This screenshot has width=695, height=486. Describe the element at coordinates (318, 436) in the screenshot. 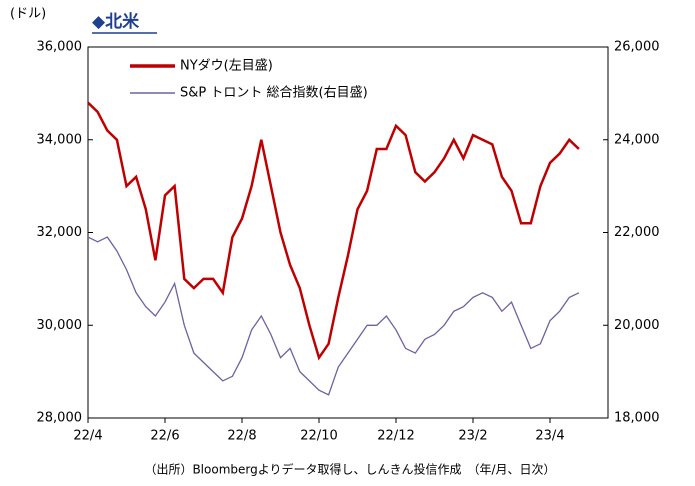

I see `x-tick-label: 22/10` at that location.